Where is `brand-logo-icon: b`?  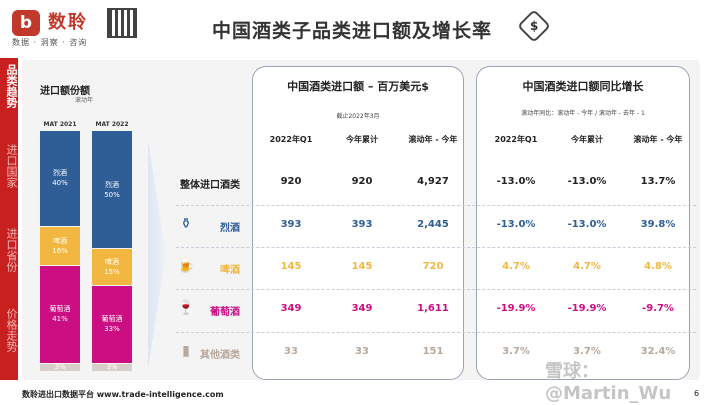
brand-logo-icon: b is located at coordinates (26, 23).